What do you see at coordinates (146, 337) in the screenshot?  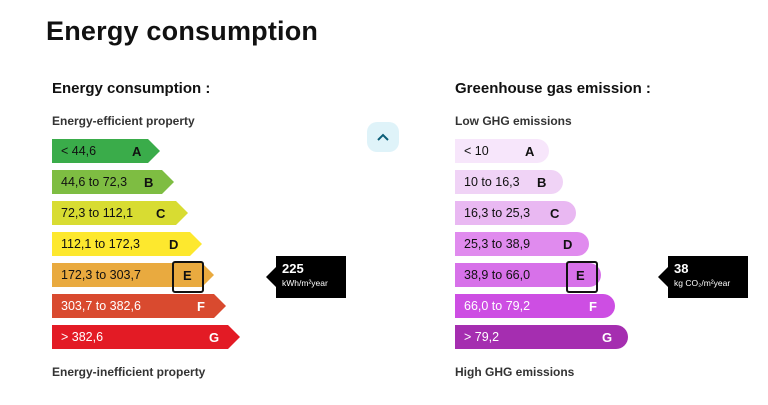 I see `energy-row-g: > 382,6 G` at bounding box center [146, 337].